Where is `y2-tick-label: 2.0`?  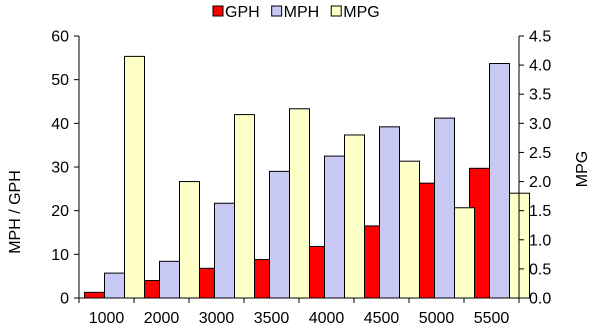 y2-tick-label: 2.0 is located at coordinates (540, 182).